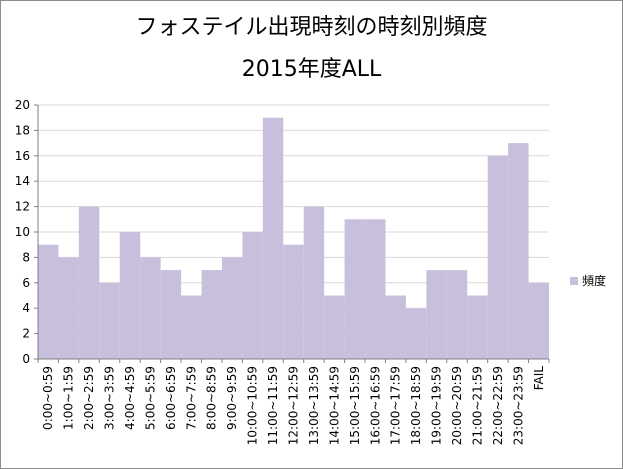 The image size is (623, 469). I want to click on chart-title: フォステイル出現時刻の時刻別頻度, so click(311, 27).